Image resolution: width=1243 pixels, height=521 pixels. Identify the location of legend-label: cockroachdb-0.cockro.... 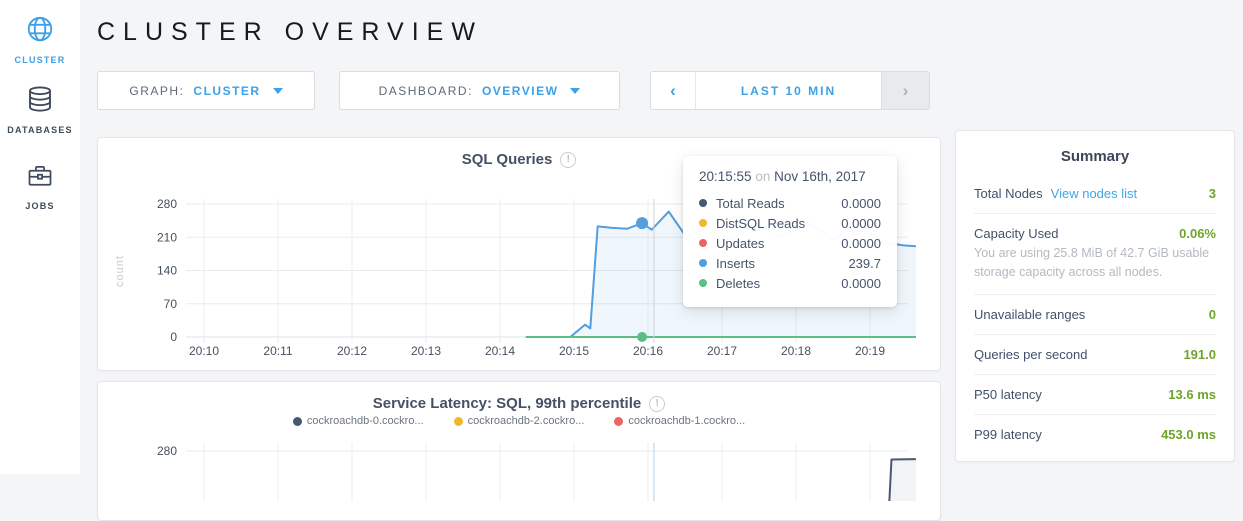
(365, 421).